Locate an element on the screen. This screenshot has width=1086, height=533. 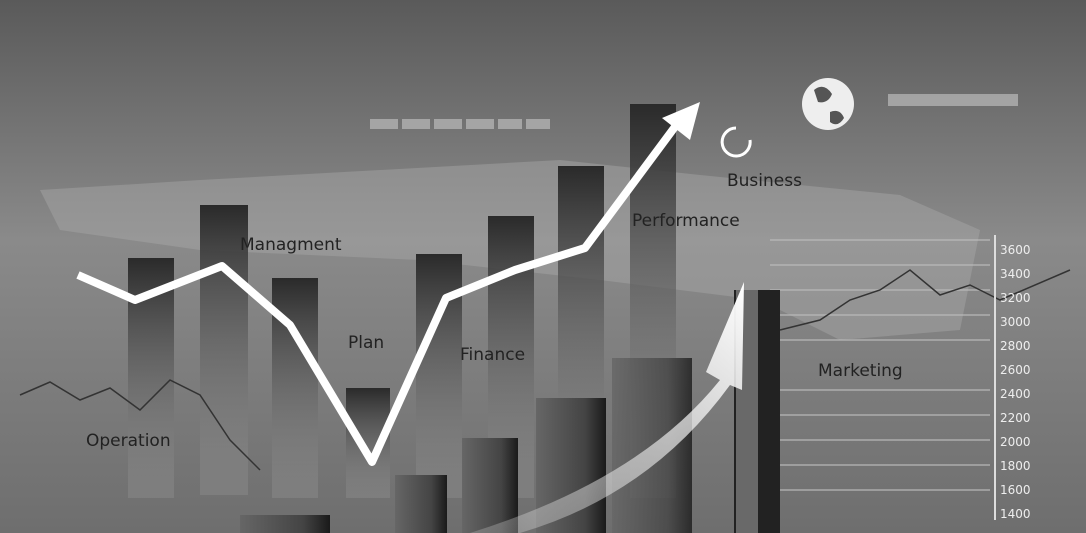
label-performance: Performance is located at coordinates (686, 221).